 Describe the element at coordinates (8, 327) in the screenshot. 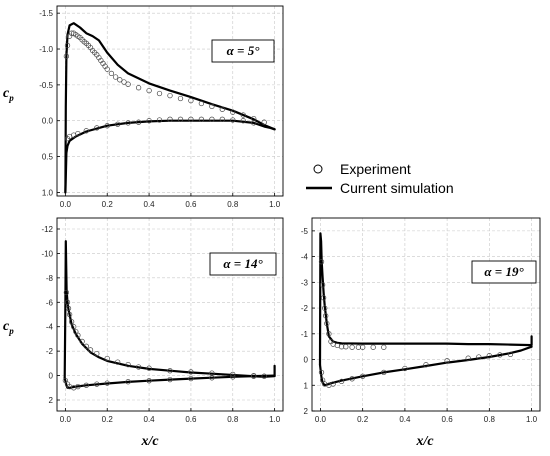

I see `y-axis-label-bottom: cp` at that location.